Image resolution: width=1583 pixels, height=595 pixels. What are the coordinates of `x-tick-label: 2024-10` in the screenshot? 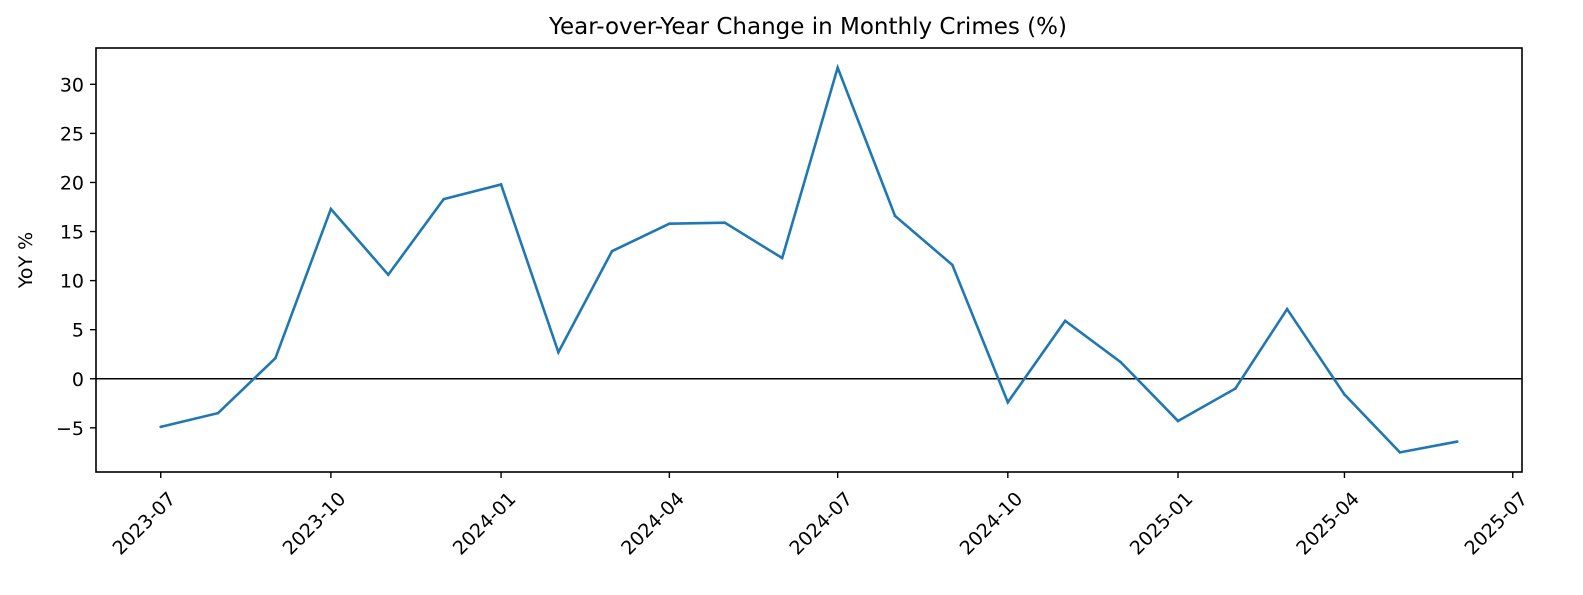 It's located at (992, 524).